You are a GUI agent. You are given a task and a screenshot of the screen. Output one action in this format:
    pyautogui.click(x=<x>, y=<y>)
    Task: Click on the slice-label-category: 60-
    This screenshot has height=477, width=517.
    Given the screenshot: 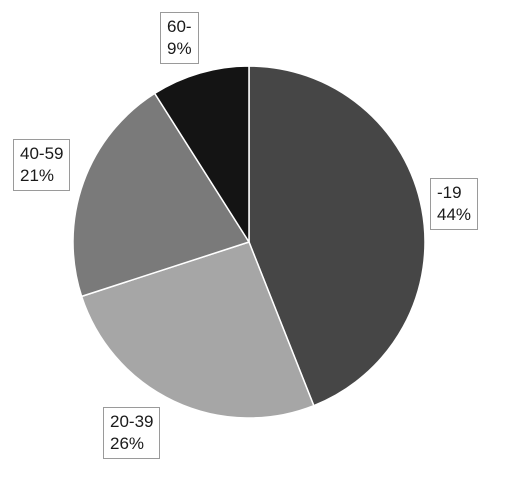 What is the action you would take?
    pyautogui.click(x=179, y=26)
    